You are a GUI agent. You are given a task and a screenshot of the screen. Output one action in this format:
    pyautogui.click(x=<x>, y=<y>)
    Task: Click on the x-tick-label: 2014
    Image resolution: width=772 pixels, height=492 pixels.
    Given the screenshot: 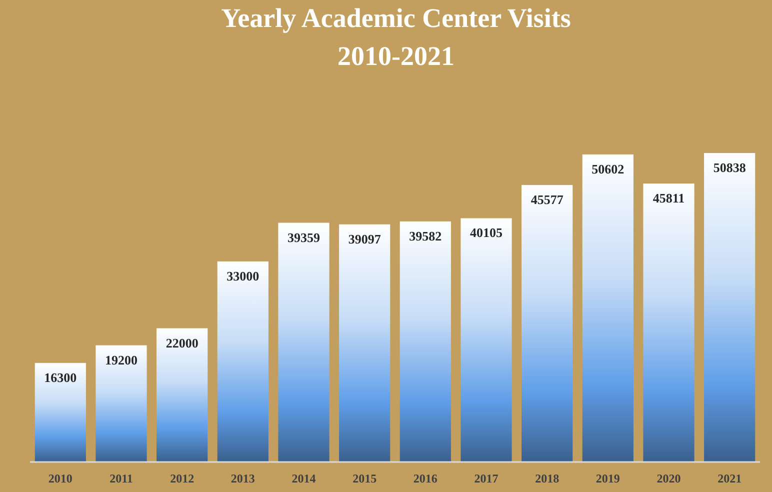 What is the action you would take?
    pyautogui.click(x=304, y=479)
    